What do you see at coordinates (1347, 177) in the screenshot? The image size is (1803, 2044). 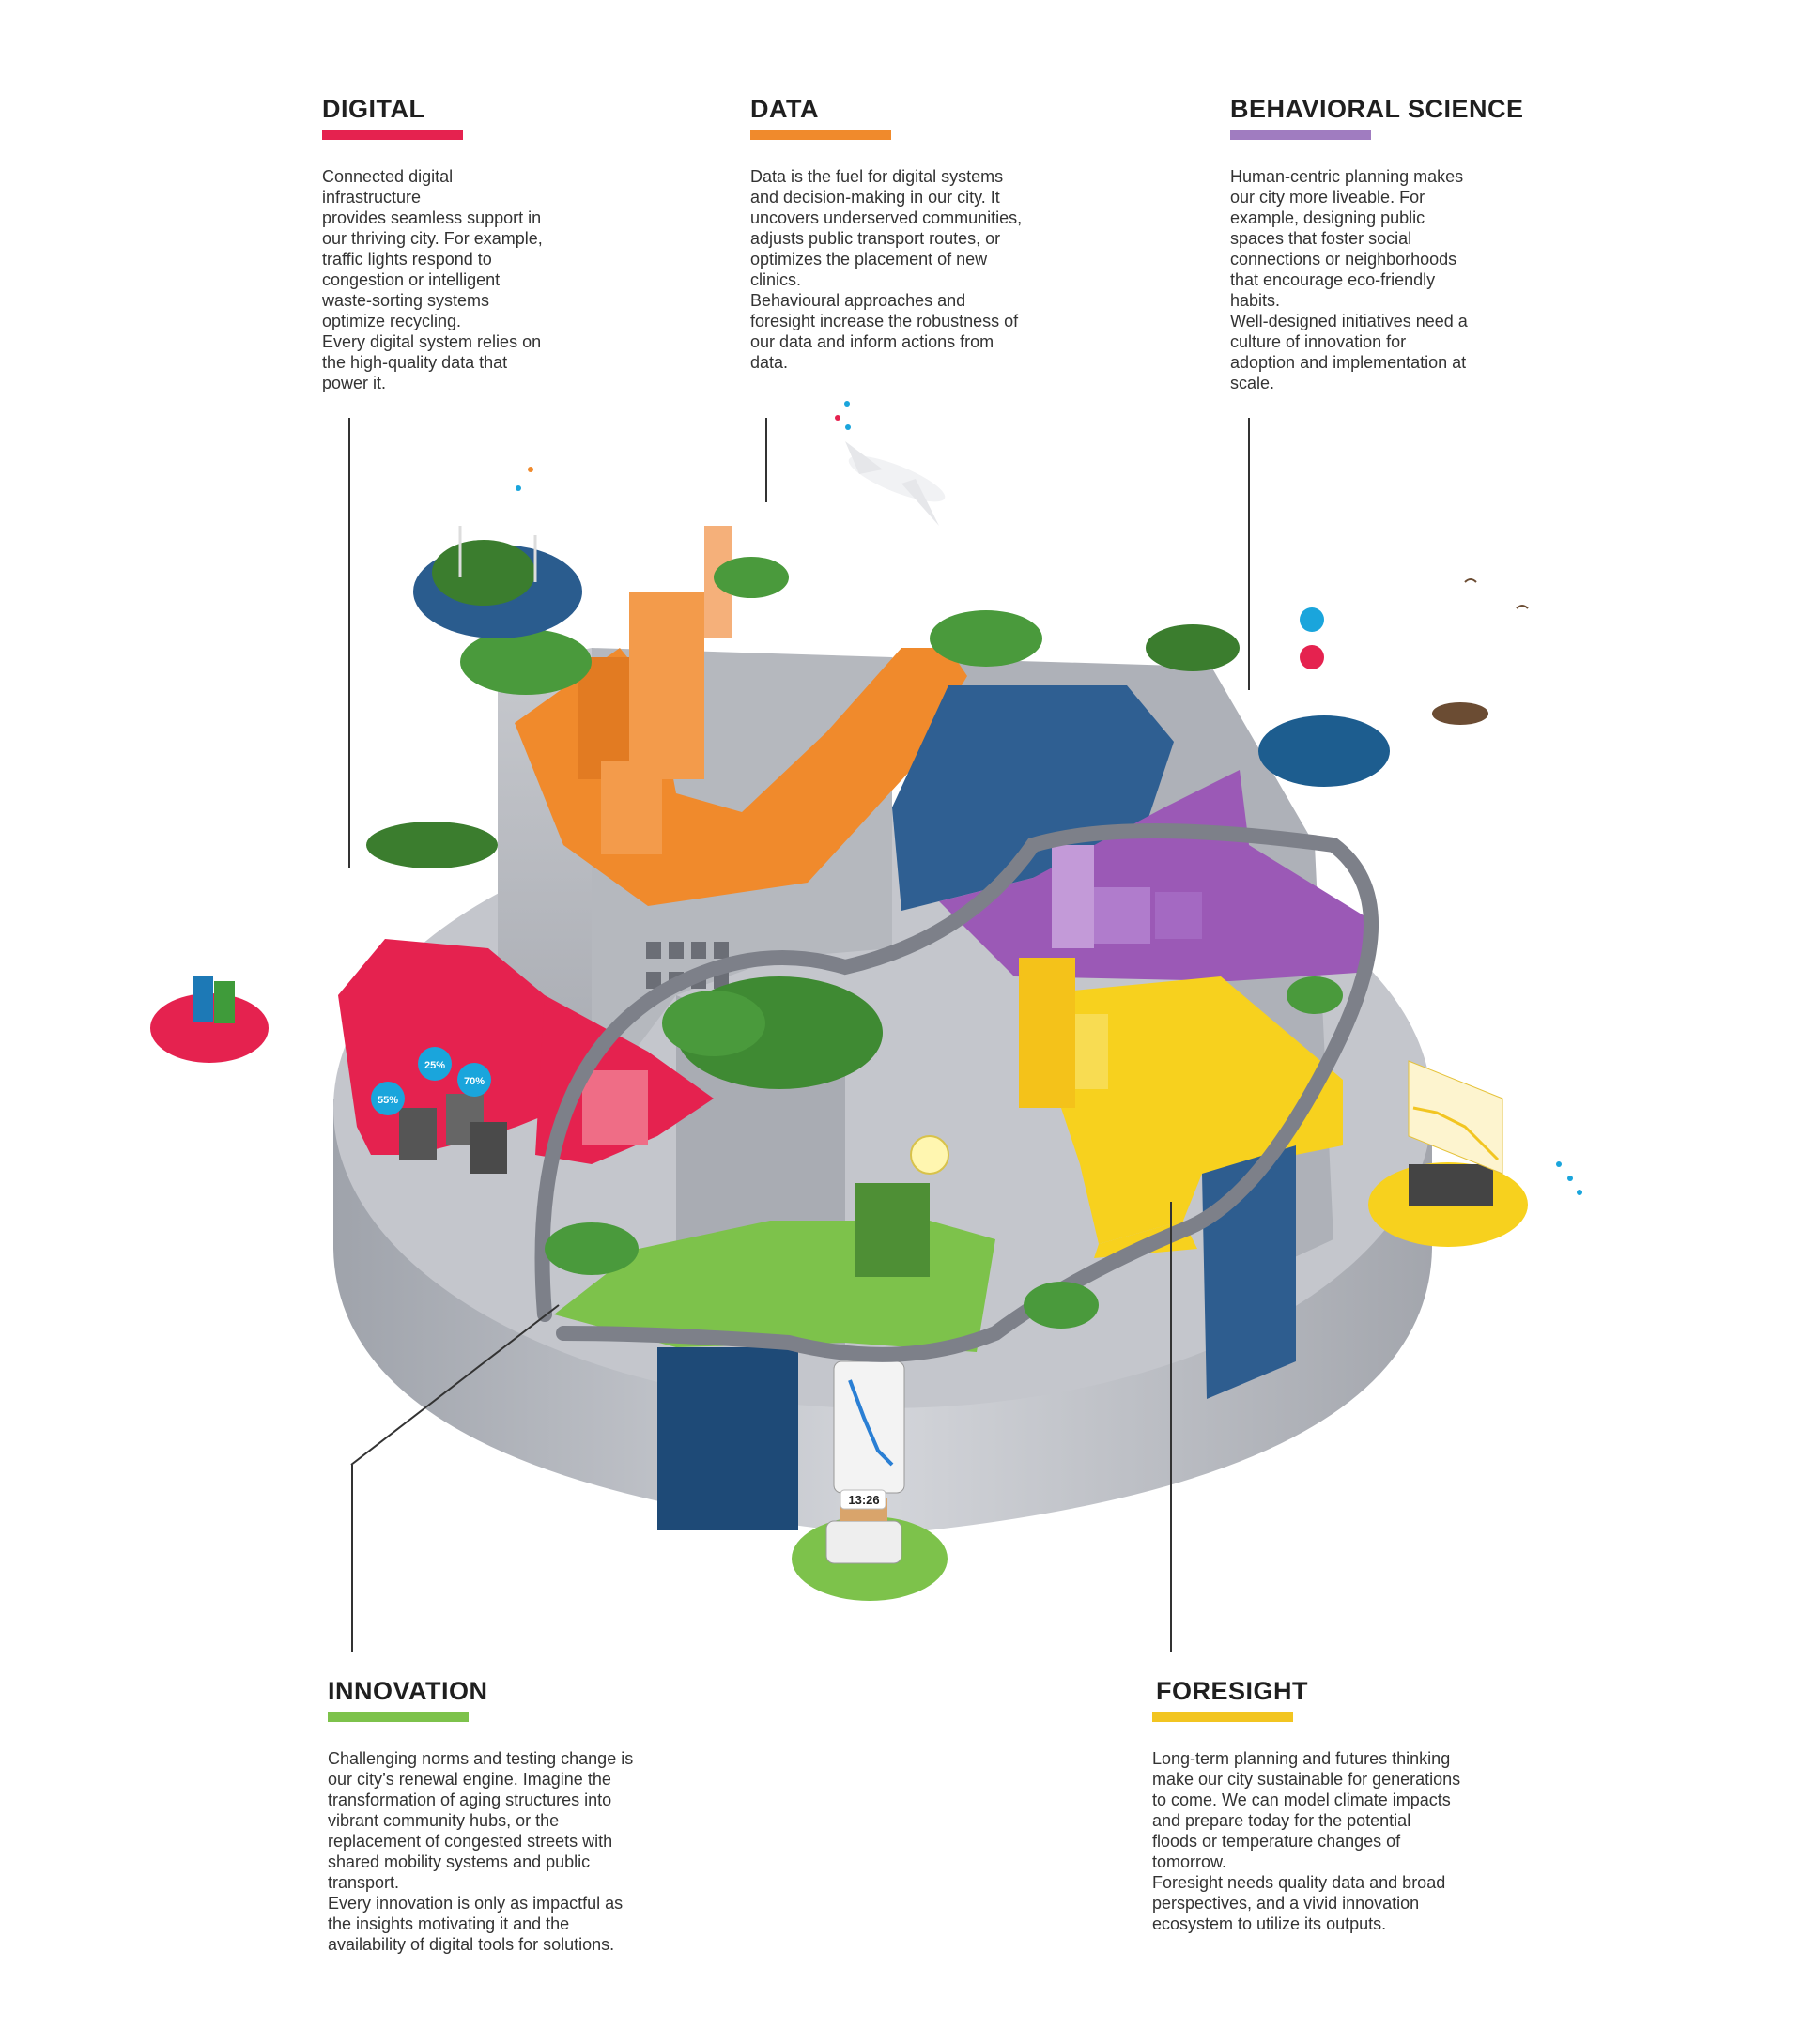 I see `text-line: Human-centric planning makes` at bounding box center [1347, 177].